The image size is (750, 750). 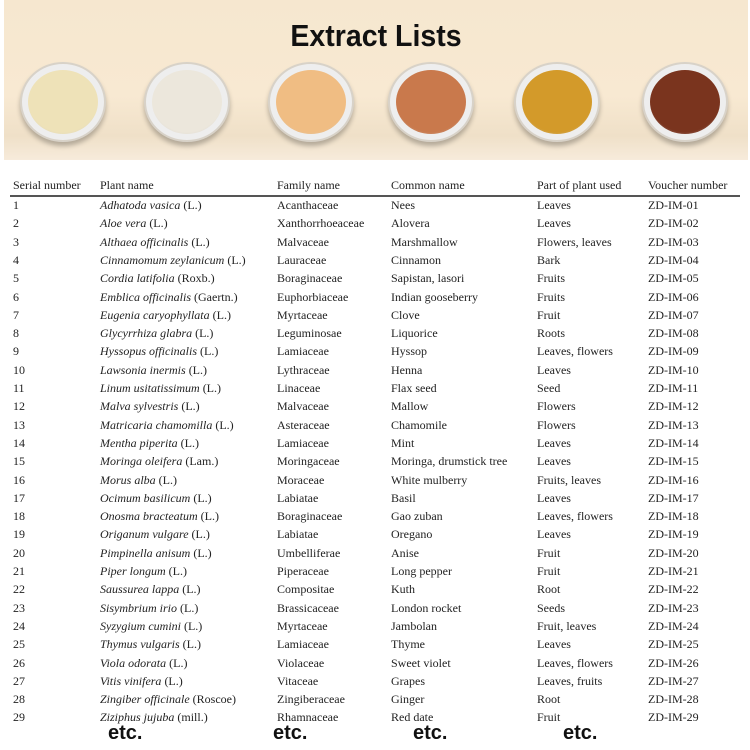 I want to click on plant-species: Viola odorata, so click(x=133, y=662).